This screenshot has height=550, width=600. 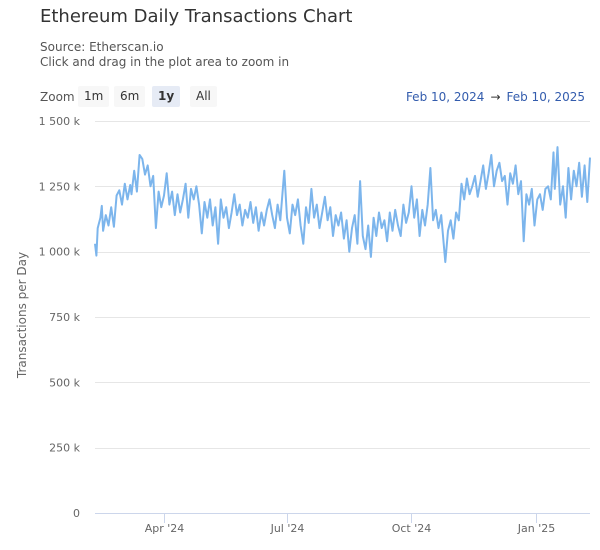 What do you see at coordinates (64, 317) in the screenshot?
I see `y-tick-label: 750 k` at bounding box center [64, 317].